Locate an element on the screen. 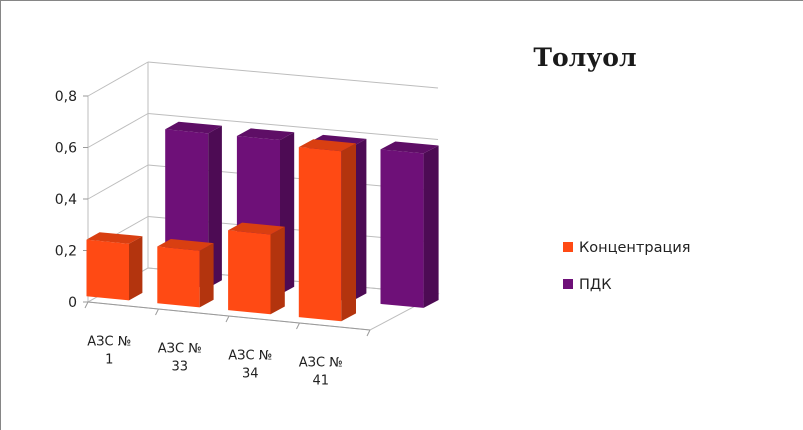 The width and height of the screenshot is (803, 430). x-category-label: АЗС № 34 is located at coordinates (250, 365).